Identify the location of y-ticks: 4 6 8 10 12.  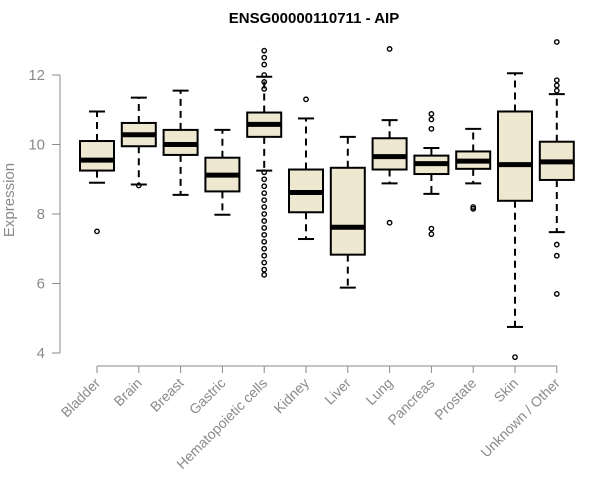
(44, 214).